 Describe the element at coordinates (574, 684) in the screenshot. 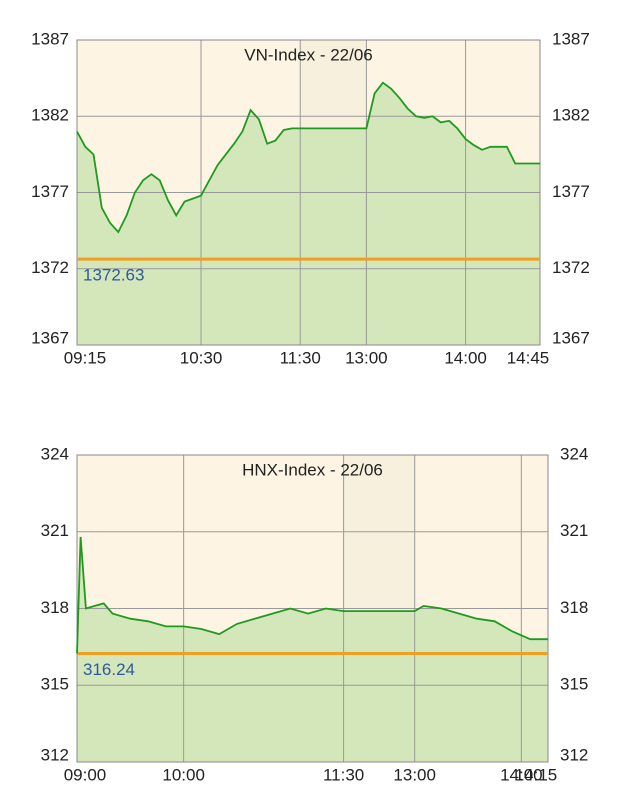

I see `y2-tick-label: 315` at that location.